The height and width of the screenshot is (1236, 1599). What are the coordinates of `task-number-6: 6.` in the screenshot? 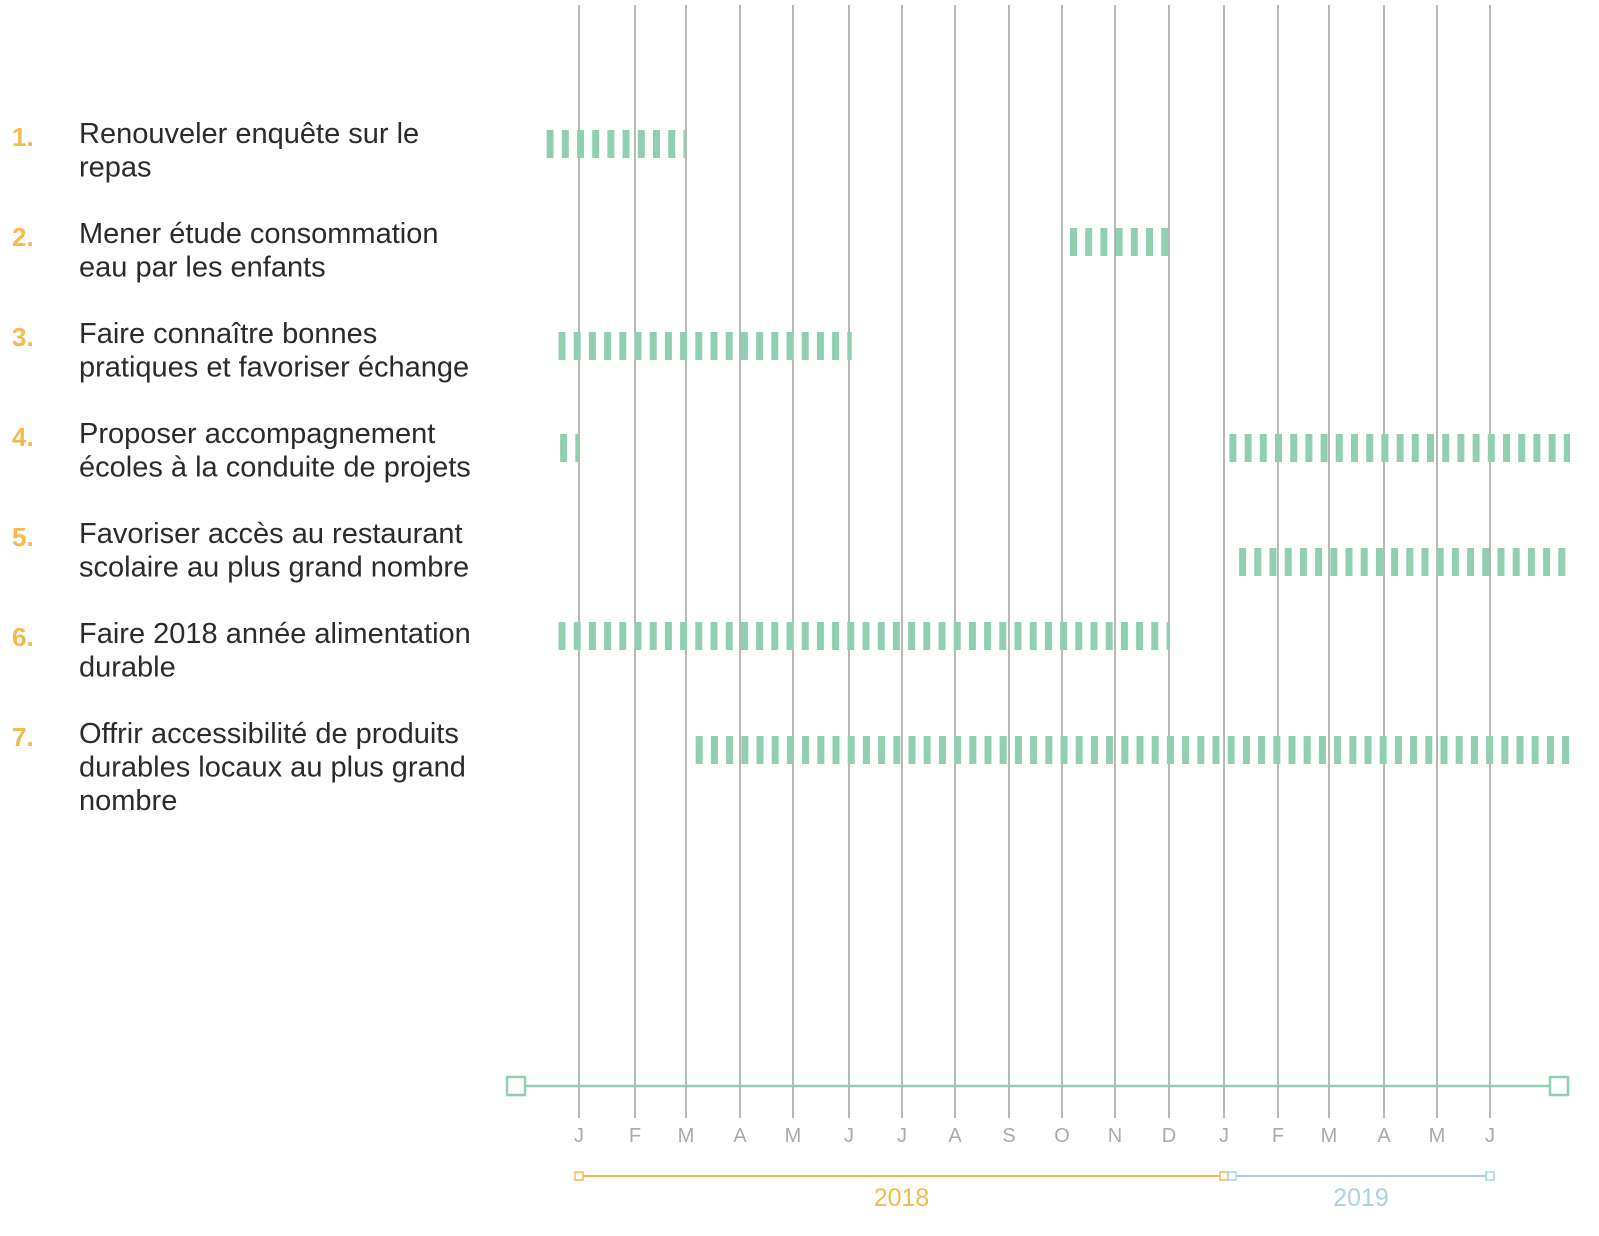 It's located at (23, 637).